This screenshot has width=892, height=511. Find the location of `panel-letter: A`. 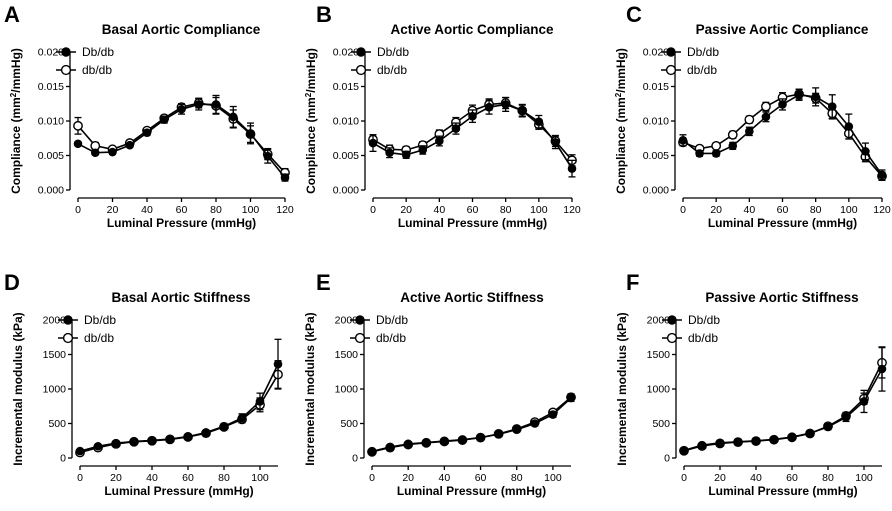

panel-letter: A is located at coordinates (12, 14).